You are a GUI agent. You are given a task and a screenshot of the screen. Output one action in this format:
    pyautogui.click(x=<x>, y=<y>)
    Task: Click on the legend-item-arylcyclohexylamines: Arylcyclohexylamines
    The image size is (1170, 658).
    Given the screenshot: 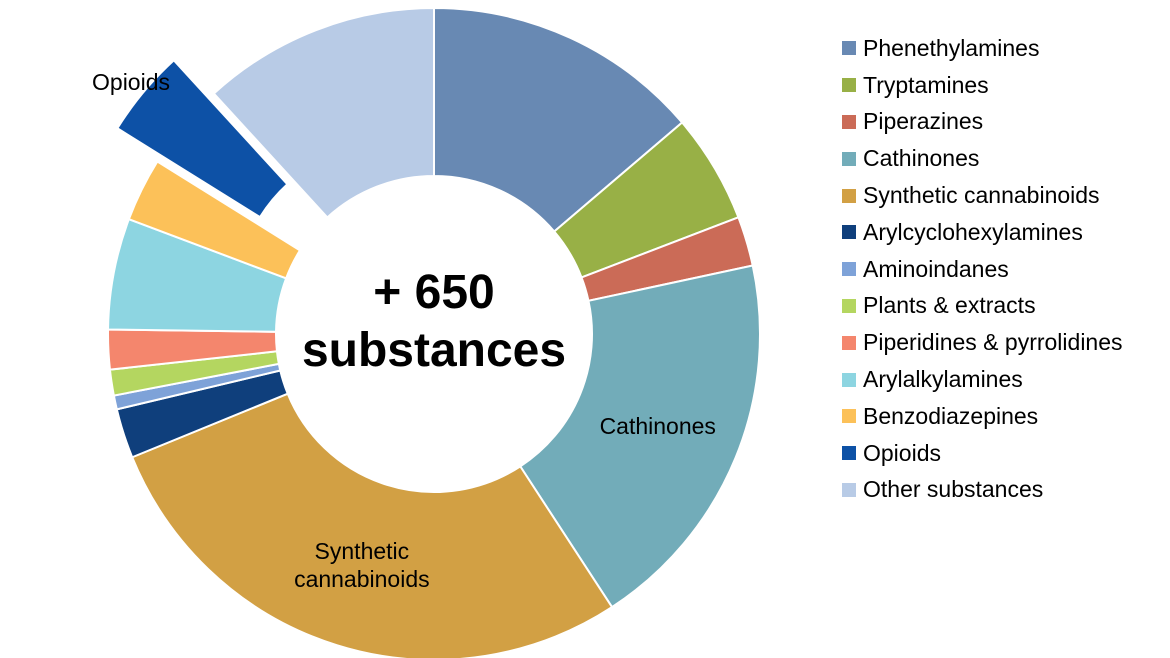 What is the action you would take?
    pyautogui.click(x=982, y=232)
    